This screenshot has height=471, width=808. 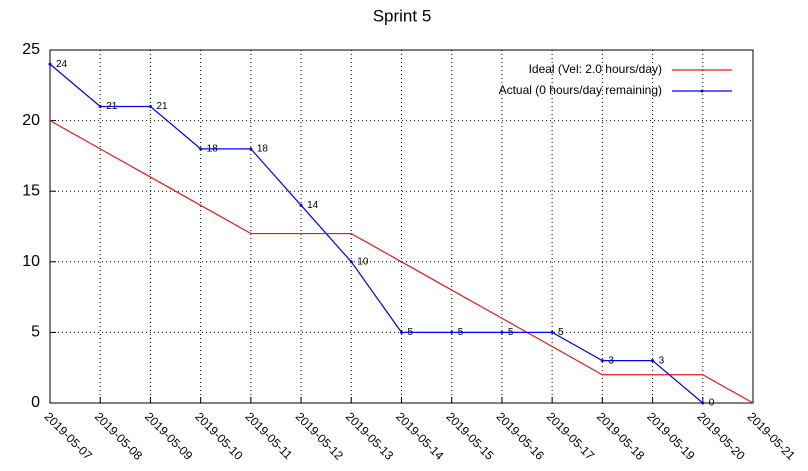 What do you see at coordinates (313, 205) in the screenshot?
I see `data-label: 14` at bounding box center [313, 205].